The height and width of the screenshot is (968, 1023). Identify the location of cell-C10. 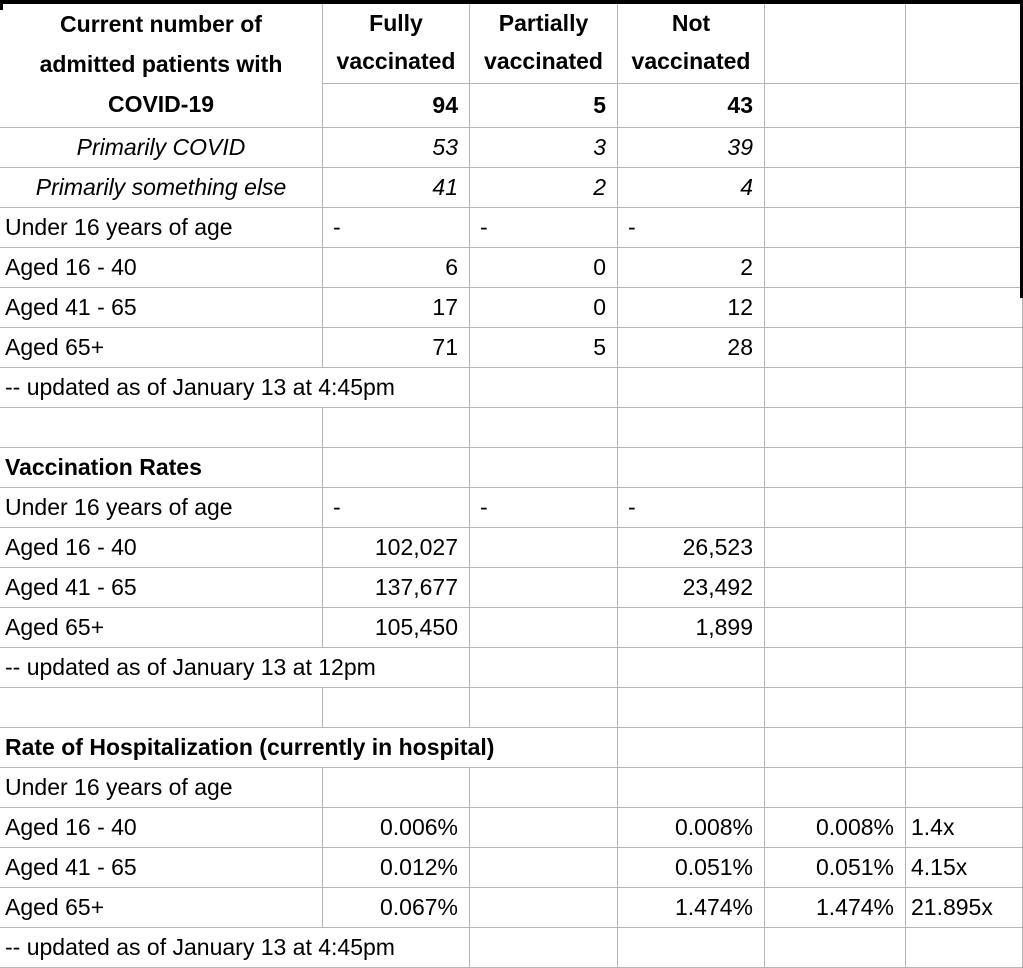
(544, 428).